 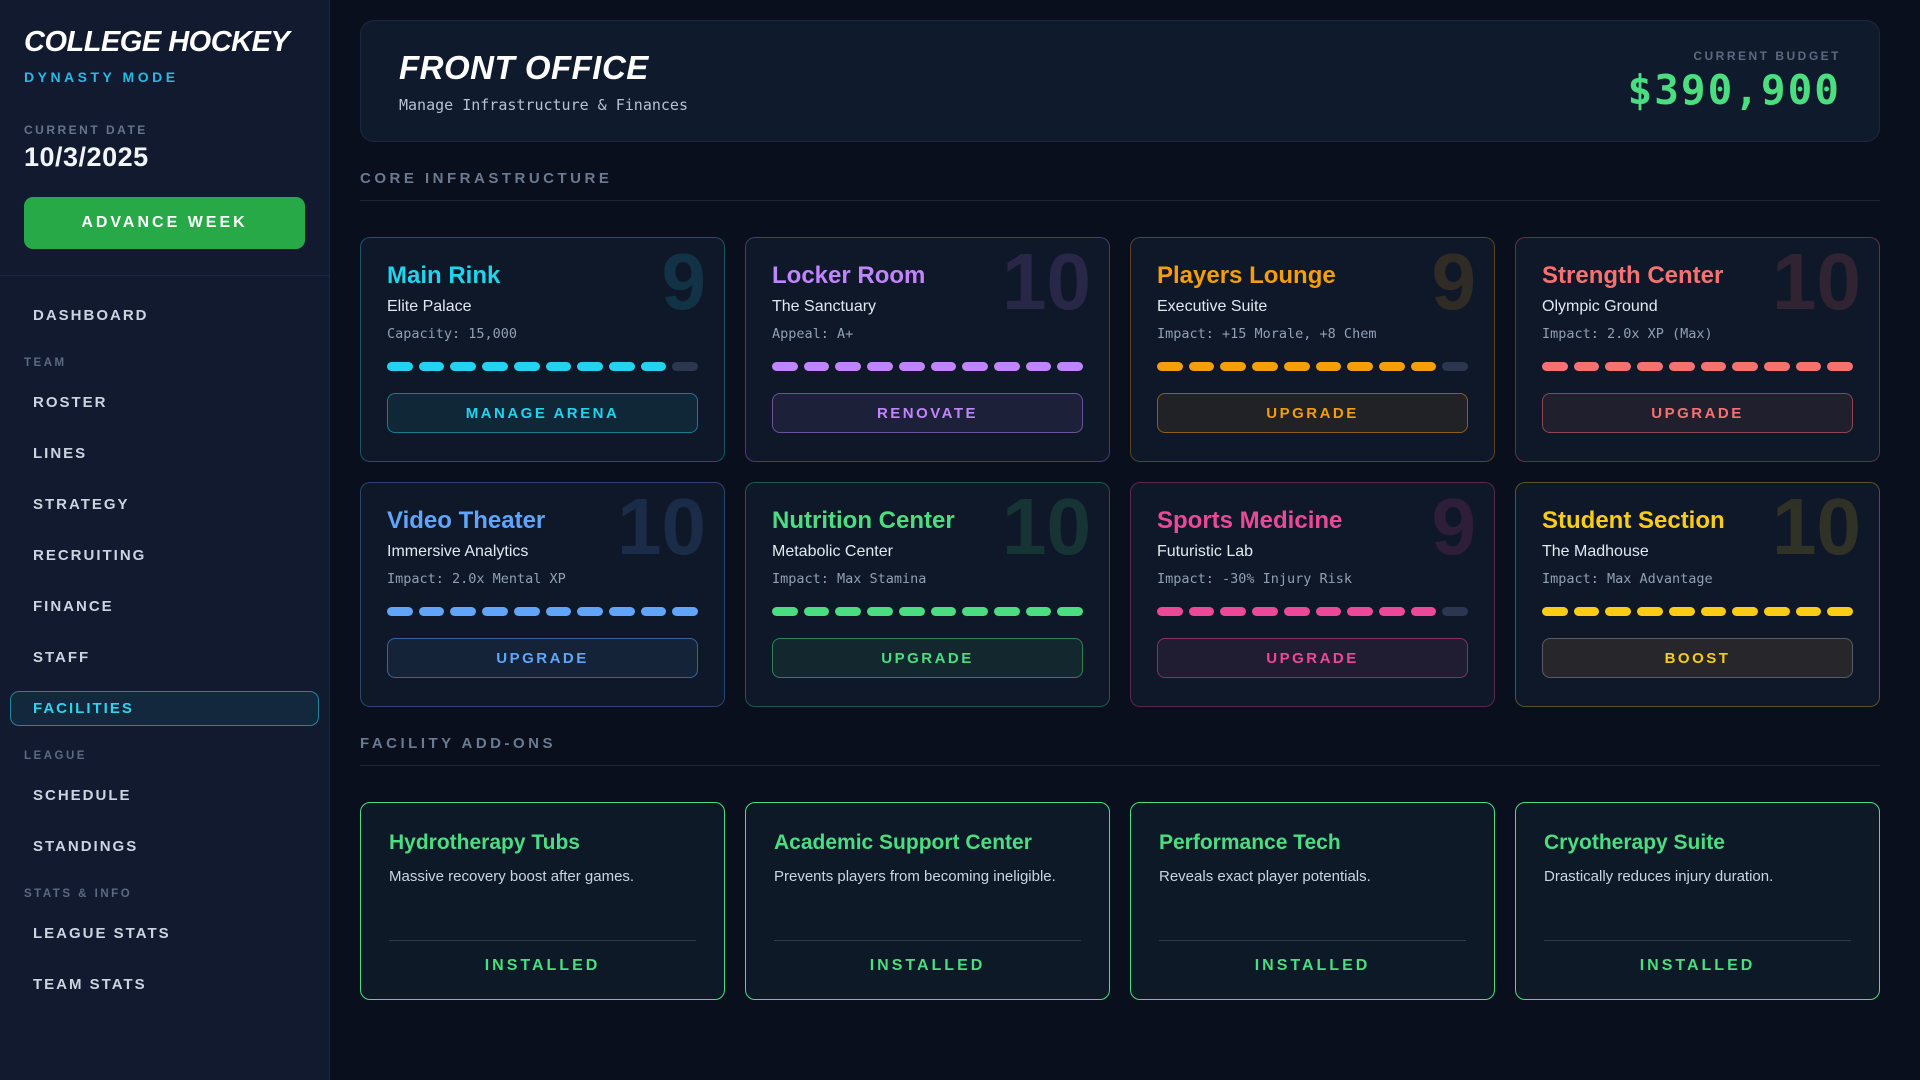 I want to click on app-title: COLLEGE HOCKEY, so click(x=157, y=42).